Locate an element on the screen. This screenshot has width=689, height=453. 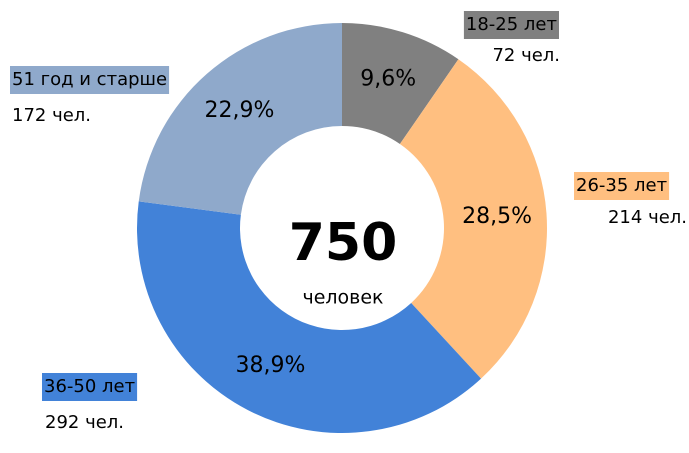
percent-label: 28,5% is located at coordinates (497, 216).